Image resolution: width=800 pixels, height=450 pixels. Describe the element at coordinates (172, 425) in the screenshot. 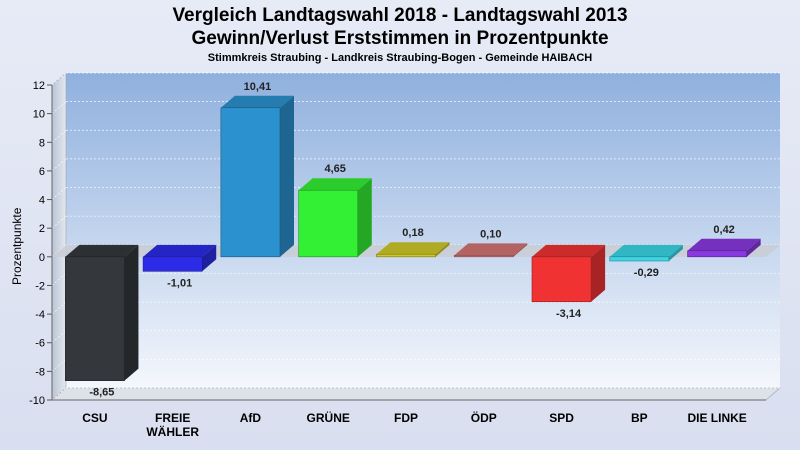

I see `x-tick-label: FREIE WÄHLER` at that location.